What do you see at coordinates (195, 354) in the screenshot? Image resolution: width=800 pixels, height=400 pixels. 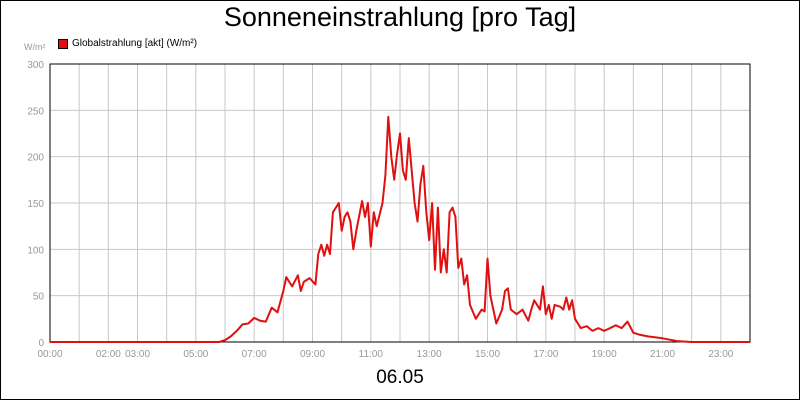 I see `x-tick-label: 05:00` at bounding box center [195, 354].